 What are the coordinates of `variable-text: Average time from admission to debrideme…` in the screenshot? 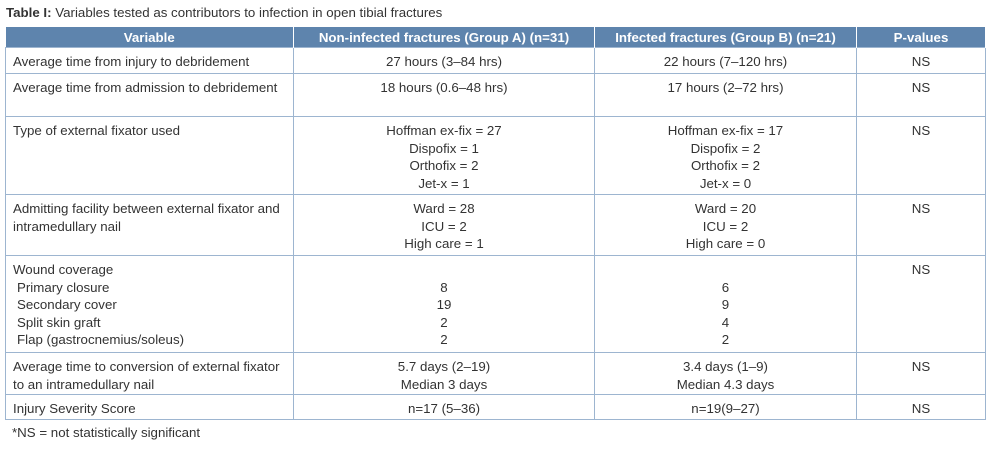 It's located at (145, 87).